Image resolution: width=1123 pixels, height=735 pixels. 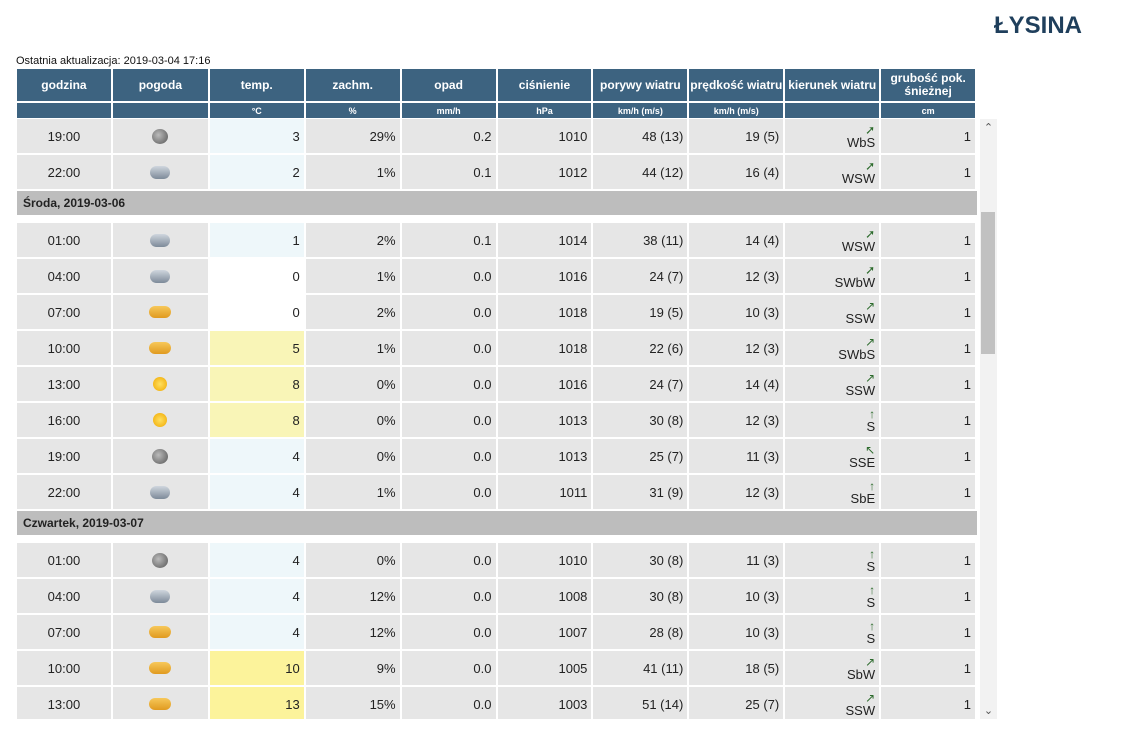 I want to click on wind-speed-cell: 10 (3), so click(x=736, y=312).